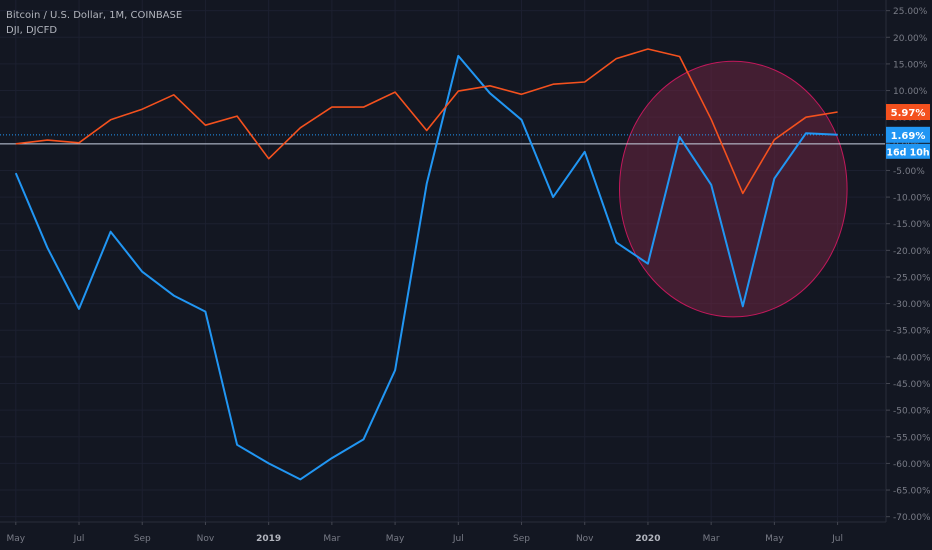 The width and height of the screenshot is (932, 550). I want to click on highlight-ellipse, so click(733, 189).